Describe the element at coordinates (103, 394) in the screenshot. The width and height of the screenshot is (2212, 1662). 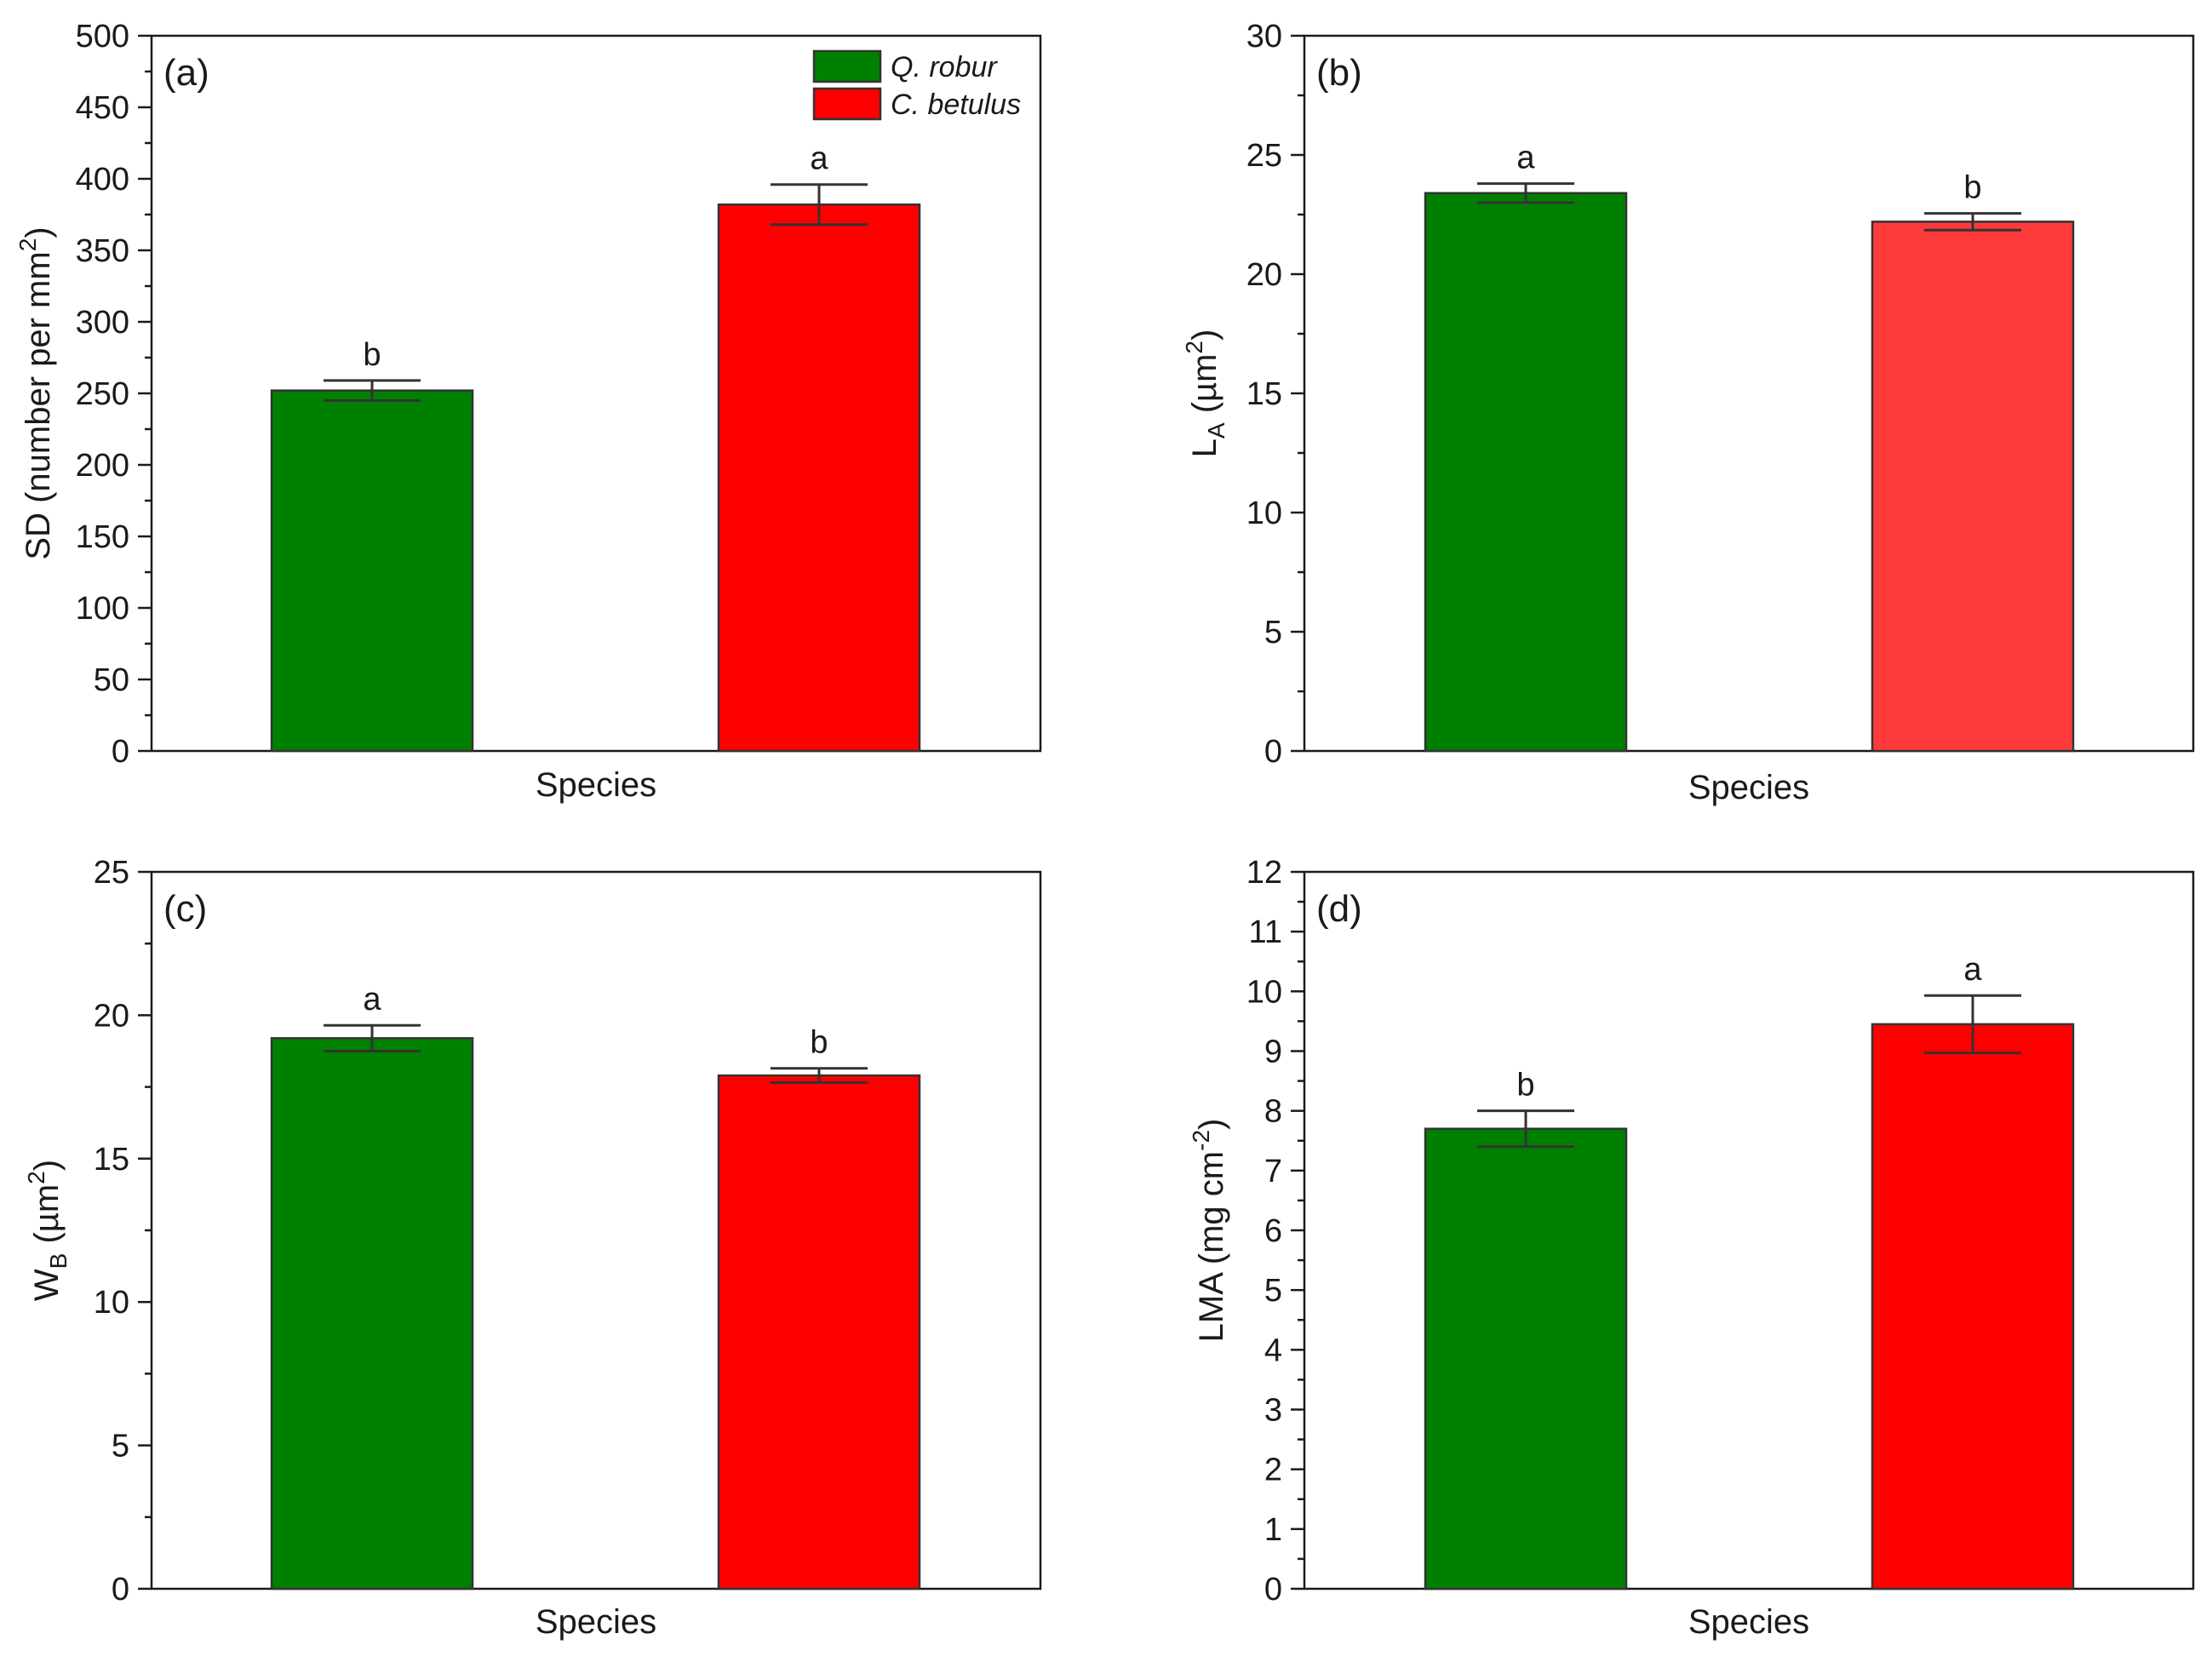
I see `y-tick-label: 250` at that location.